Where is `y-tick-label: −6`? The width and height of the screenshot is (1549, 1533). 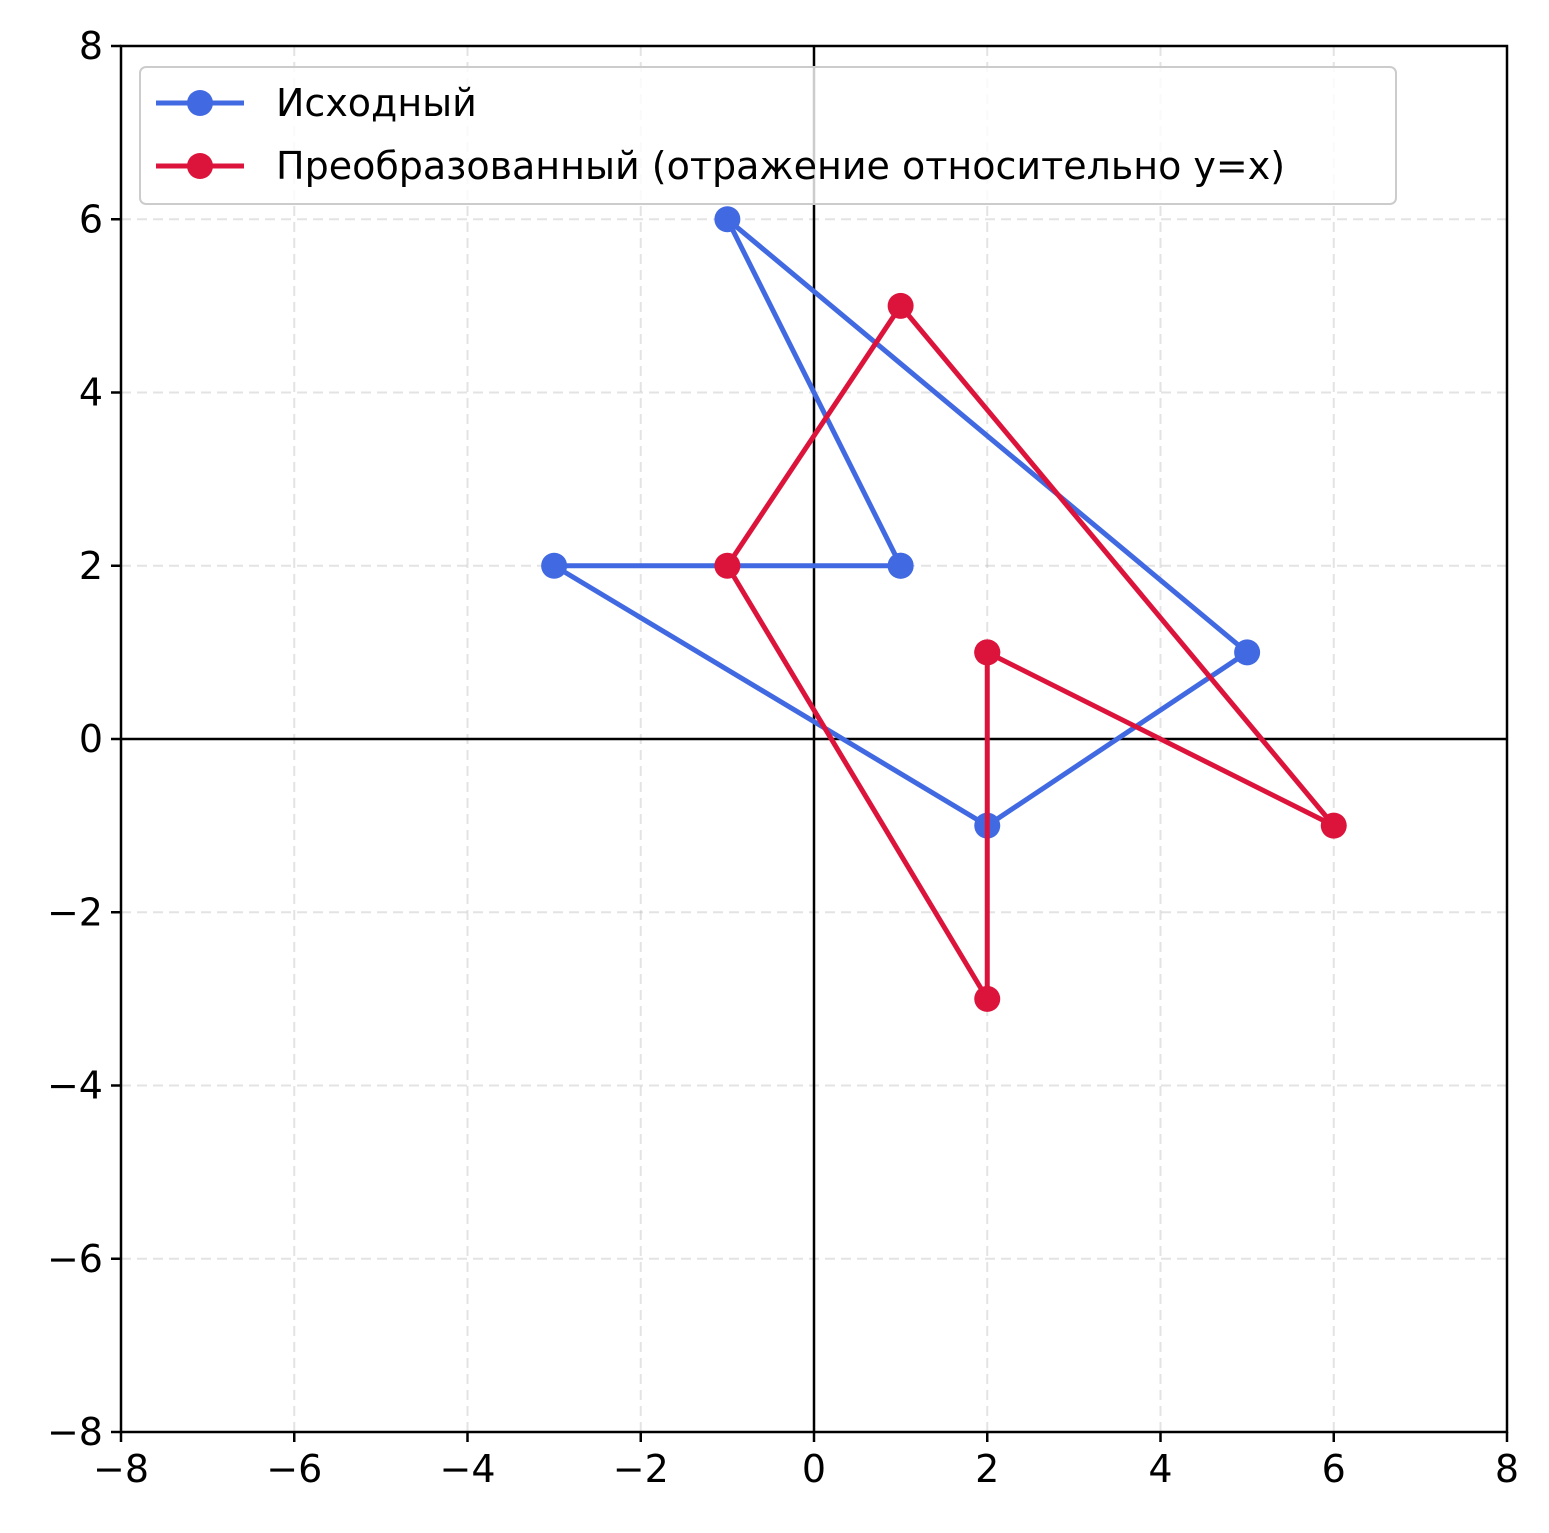 y-tick-label: −6 is located at coordinates (75, 1259).